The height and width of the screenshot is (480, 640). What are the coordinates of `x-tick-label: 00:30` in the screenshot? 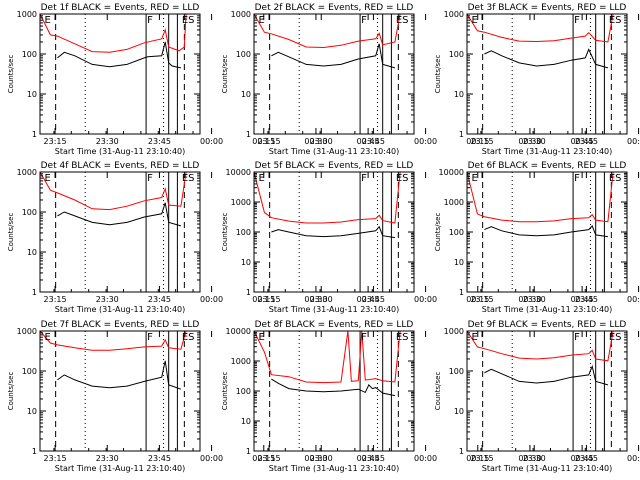 It's located at (529, 141).